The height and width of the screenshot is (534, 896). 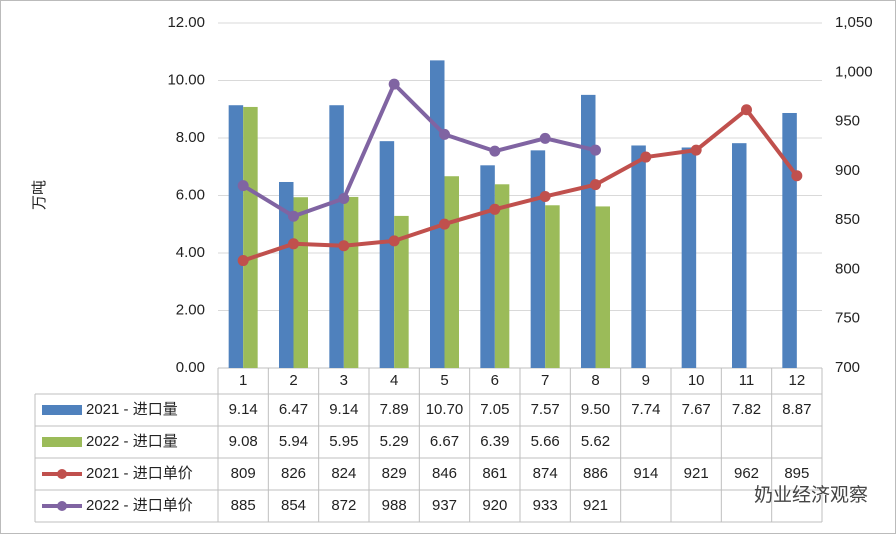 I want to click on x-tick-label: 5, so click(x=444, y=380).